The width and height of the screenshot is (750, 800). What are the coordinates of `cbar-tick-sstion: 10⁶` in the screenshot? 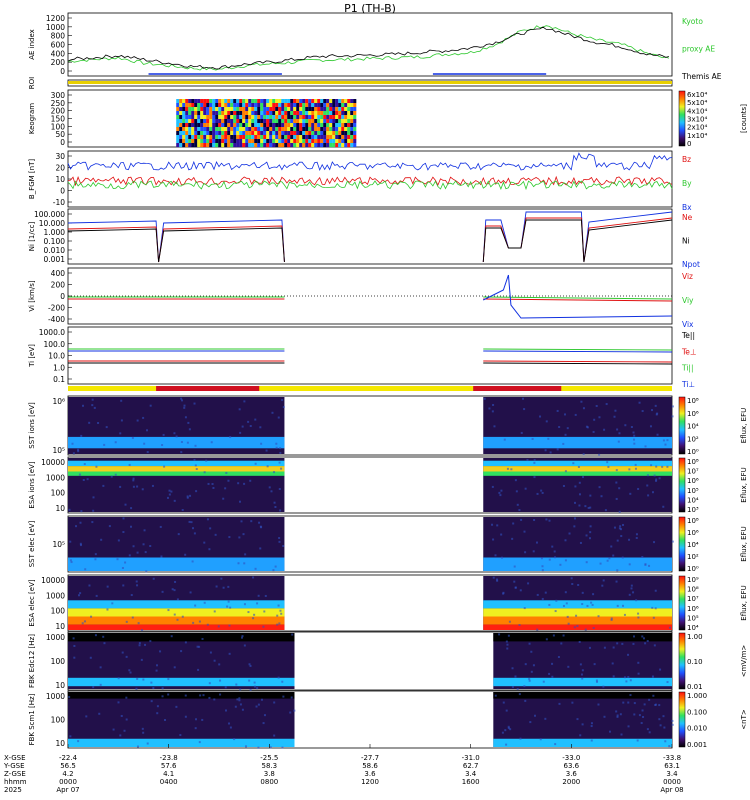 It's located at (693, 414).